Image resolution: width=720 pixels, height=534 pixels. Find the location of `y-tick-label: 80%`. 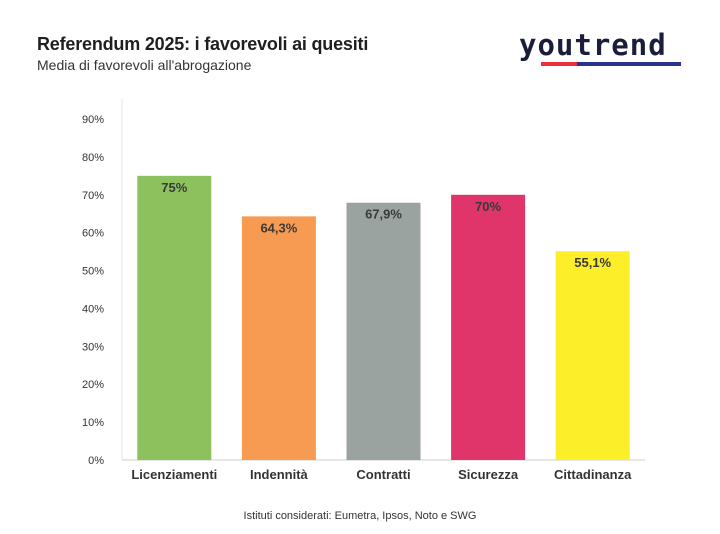

y-tick-label: 80% is located at coordinates (93, 158).